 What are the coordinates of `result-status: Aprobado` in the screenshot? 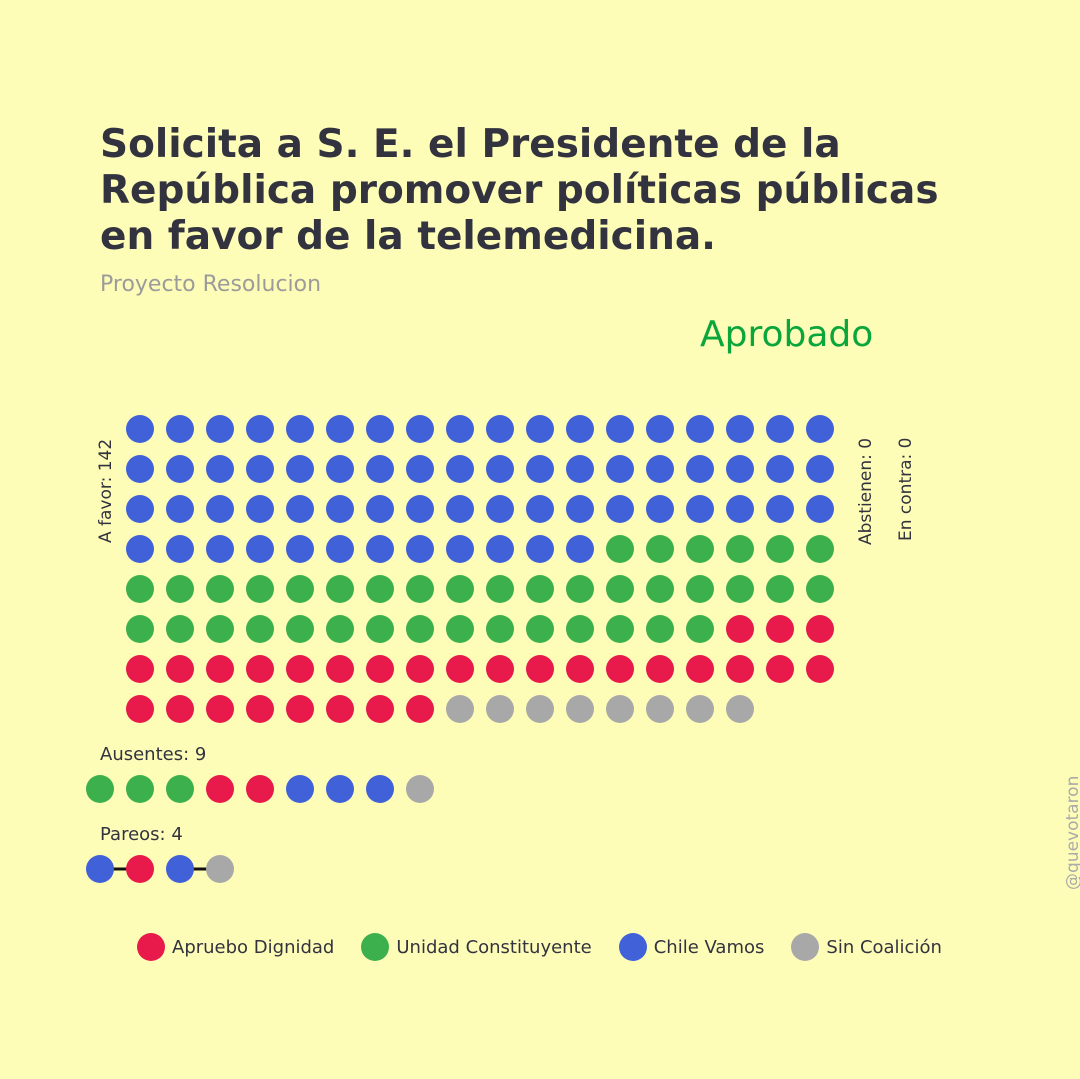 It's located at (787, 334).